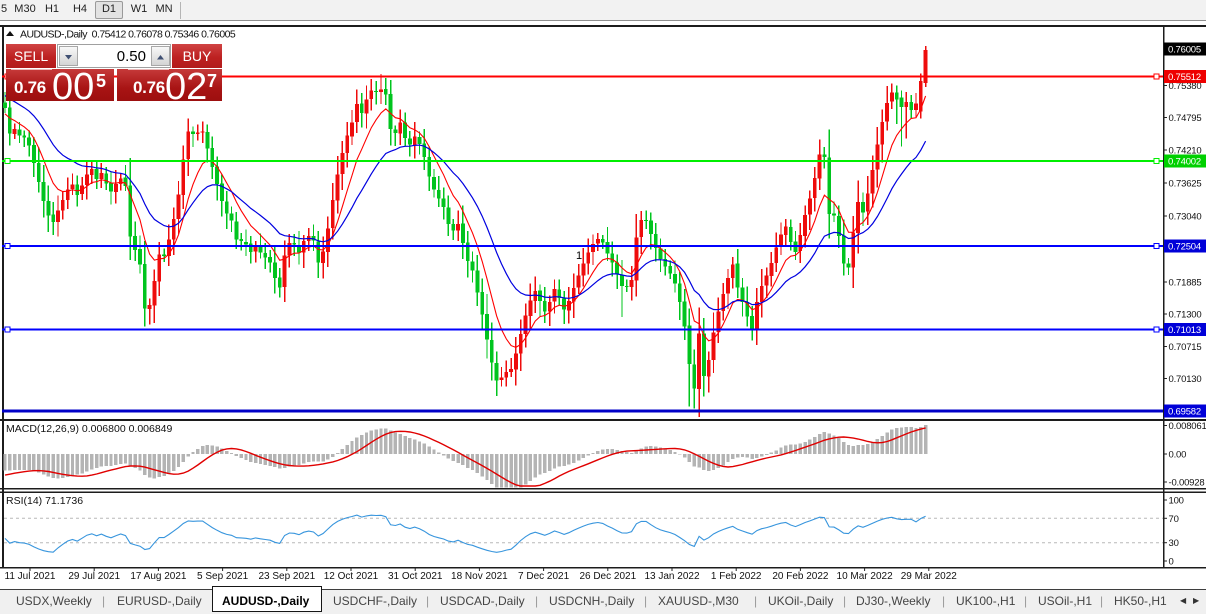 The width and height of the screenshot is (1206, 614). Describe the element at coordinates (30, 576) in the screenshot. I see `svg-text: 11 Jul 2021` at that location.